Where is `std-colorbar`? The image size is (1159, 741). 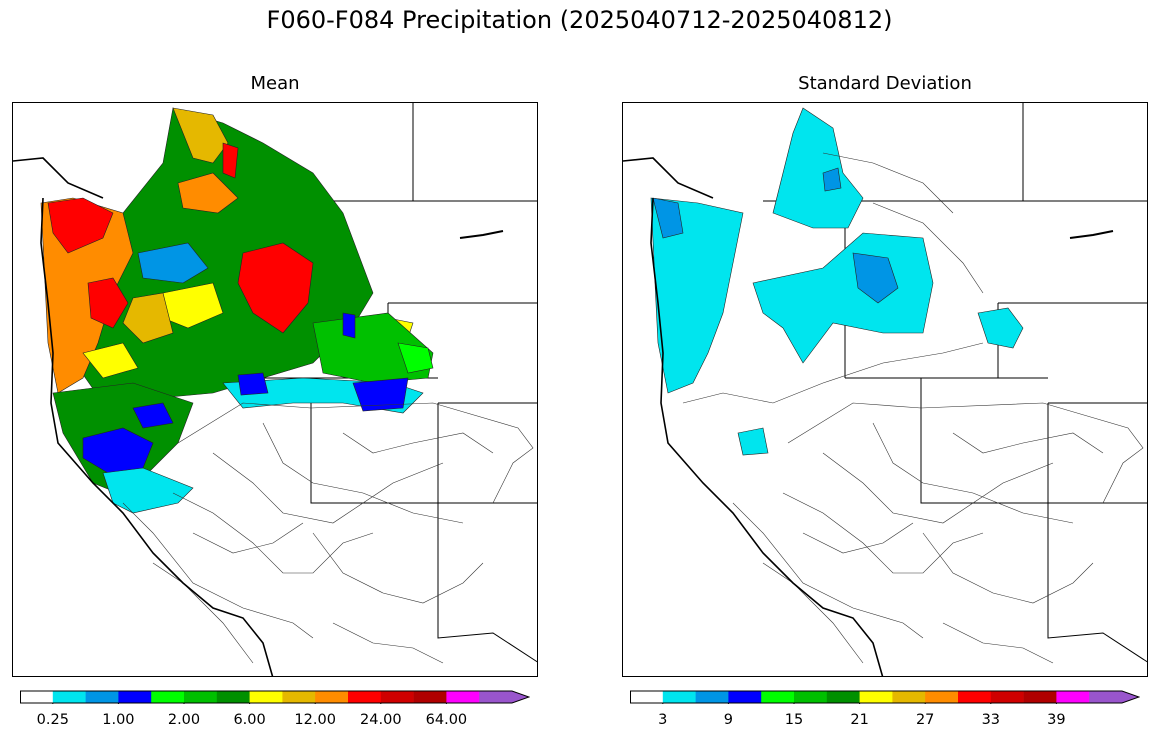
std-colorbar is located at coordinates (885, 697).